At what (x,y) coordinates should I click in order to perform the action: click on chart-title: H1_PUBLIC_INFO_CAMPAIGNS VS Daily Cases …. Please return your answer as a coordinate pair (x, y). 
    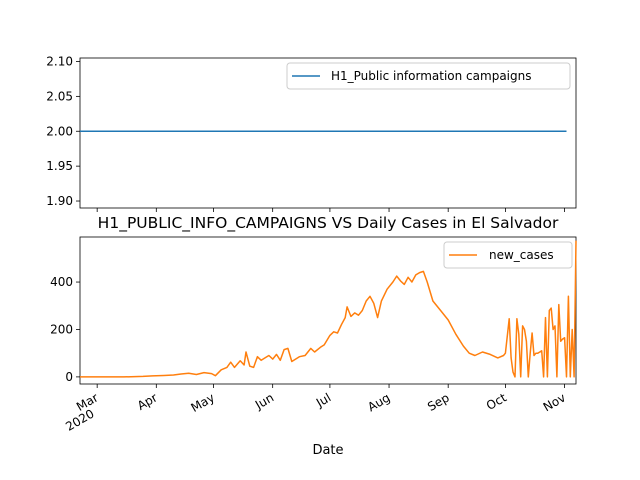
    Looking at the image, I should click on (328, 223).